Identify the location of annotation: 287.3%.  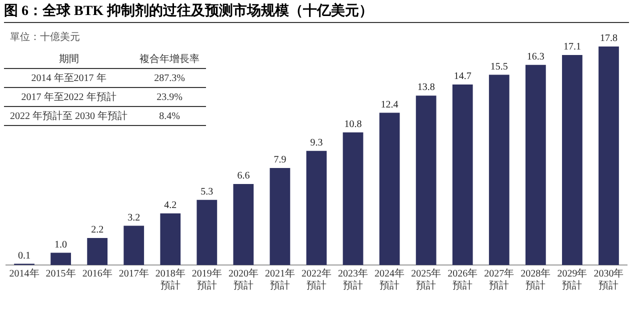
(170, 78).